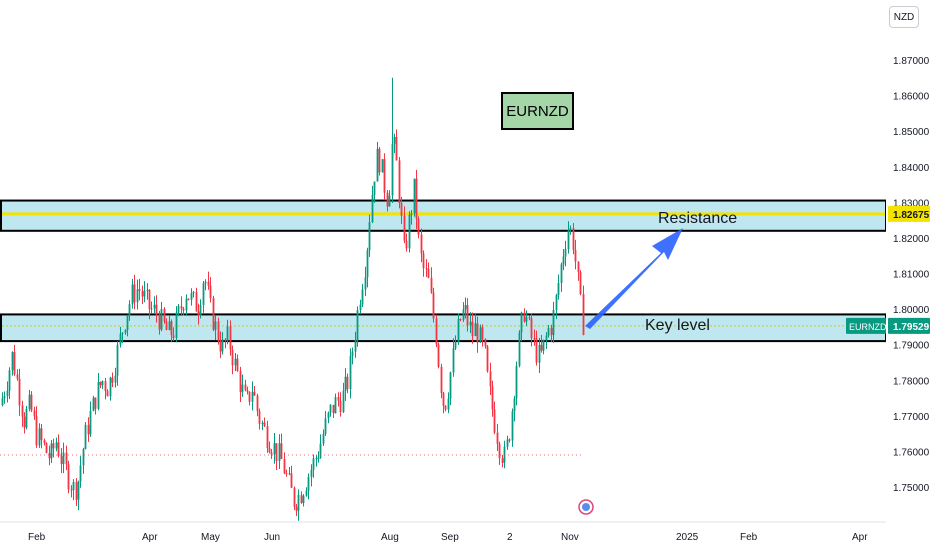 Image resolution: width=932 pixels, height=555 pixels. I want to click on key-level-label: Key level, so click(677, 325).